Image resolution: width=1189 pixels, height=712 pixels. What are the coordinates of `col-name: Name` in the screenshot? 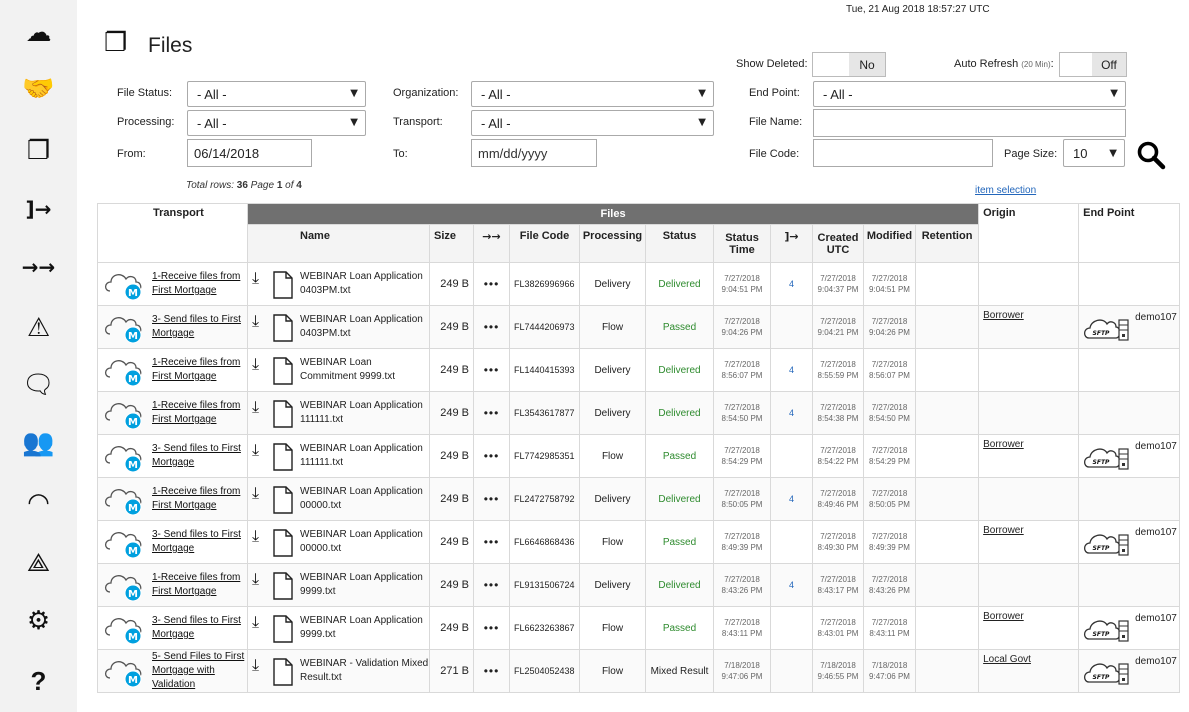 It's located at (338, 243).